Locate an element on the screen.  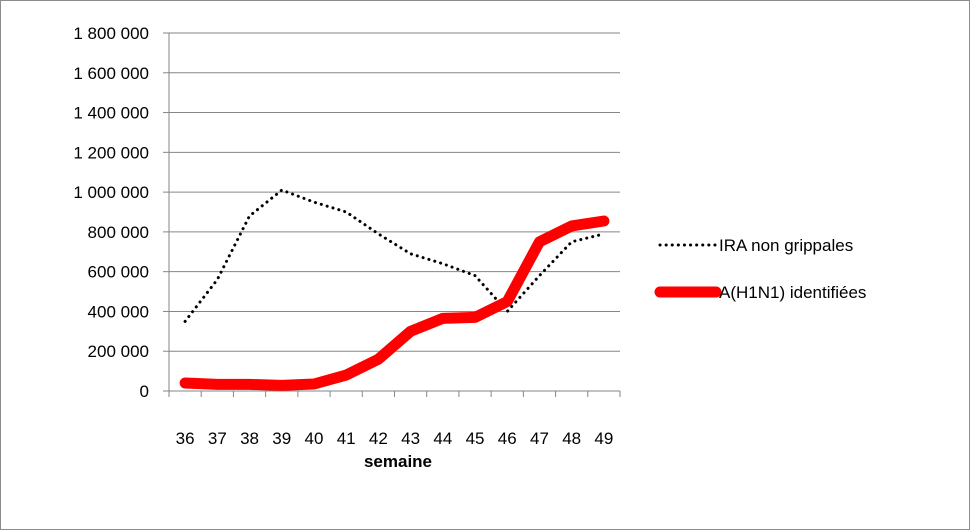
y-tick-label: 400 000 is located at coordinates (118, 311).